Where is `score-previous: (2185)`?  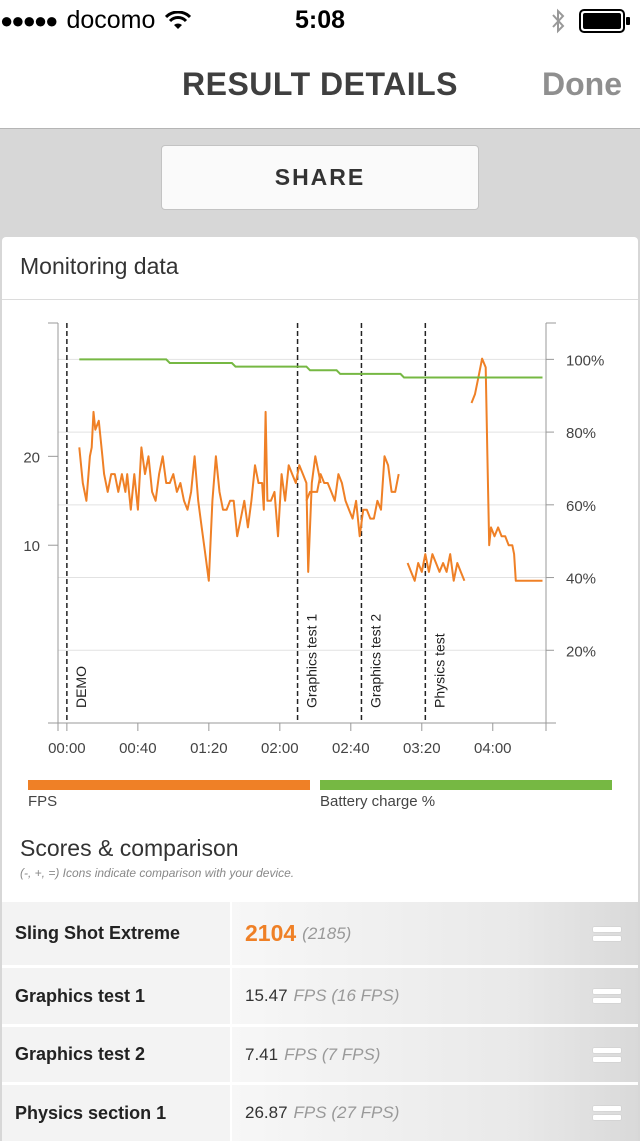 score-previous: (2185) is located at coordinates (327, 933).